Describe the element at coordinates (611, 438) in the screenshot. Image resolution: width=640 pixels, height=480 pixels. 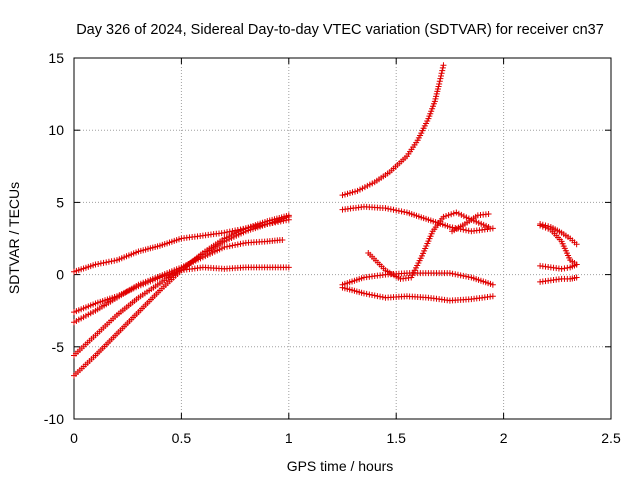
I see `x-tick-label: 2.5` at that location.